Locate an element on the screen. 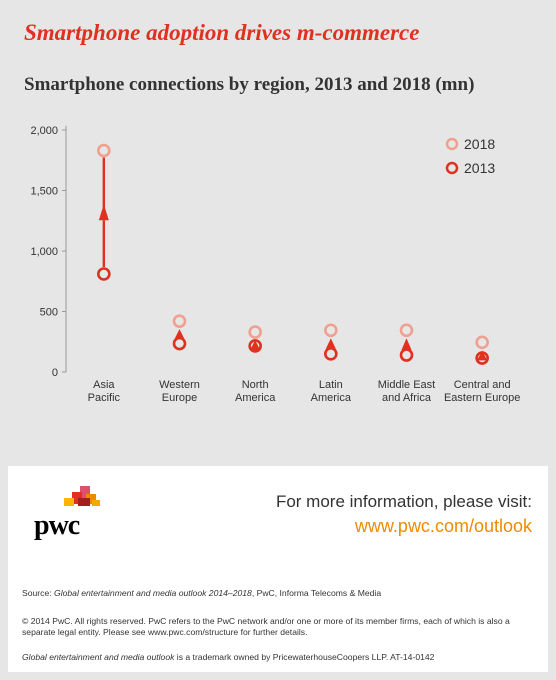 The width and height of the screenshot is (556, 680). x-category-label: Middle East and Africa is located at coordinates (406, 391).